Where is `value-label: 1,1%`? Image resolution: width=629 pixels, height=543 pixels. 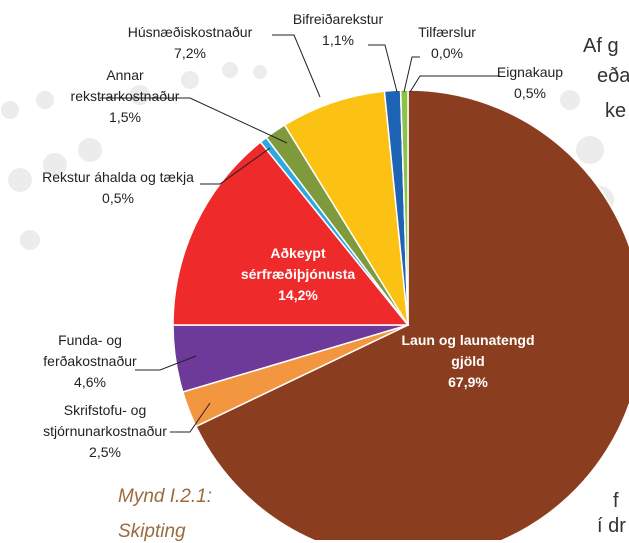 value-label: 1,1% is located at coordinates (338, 40).